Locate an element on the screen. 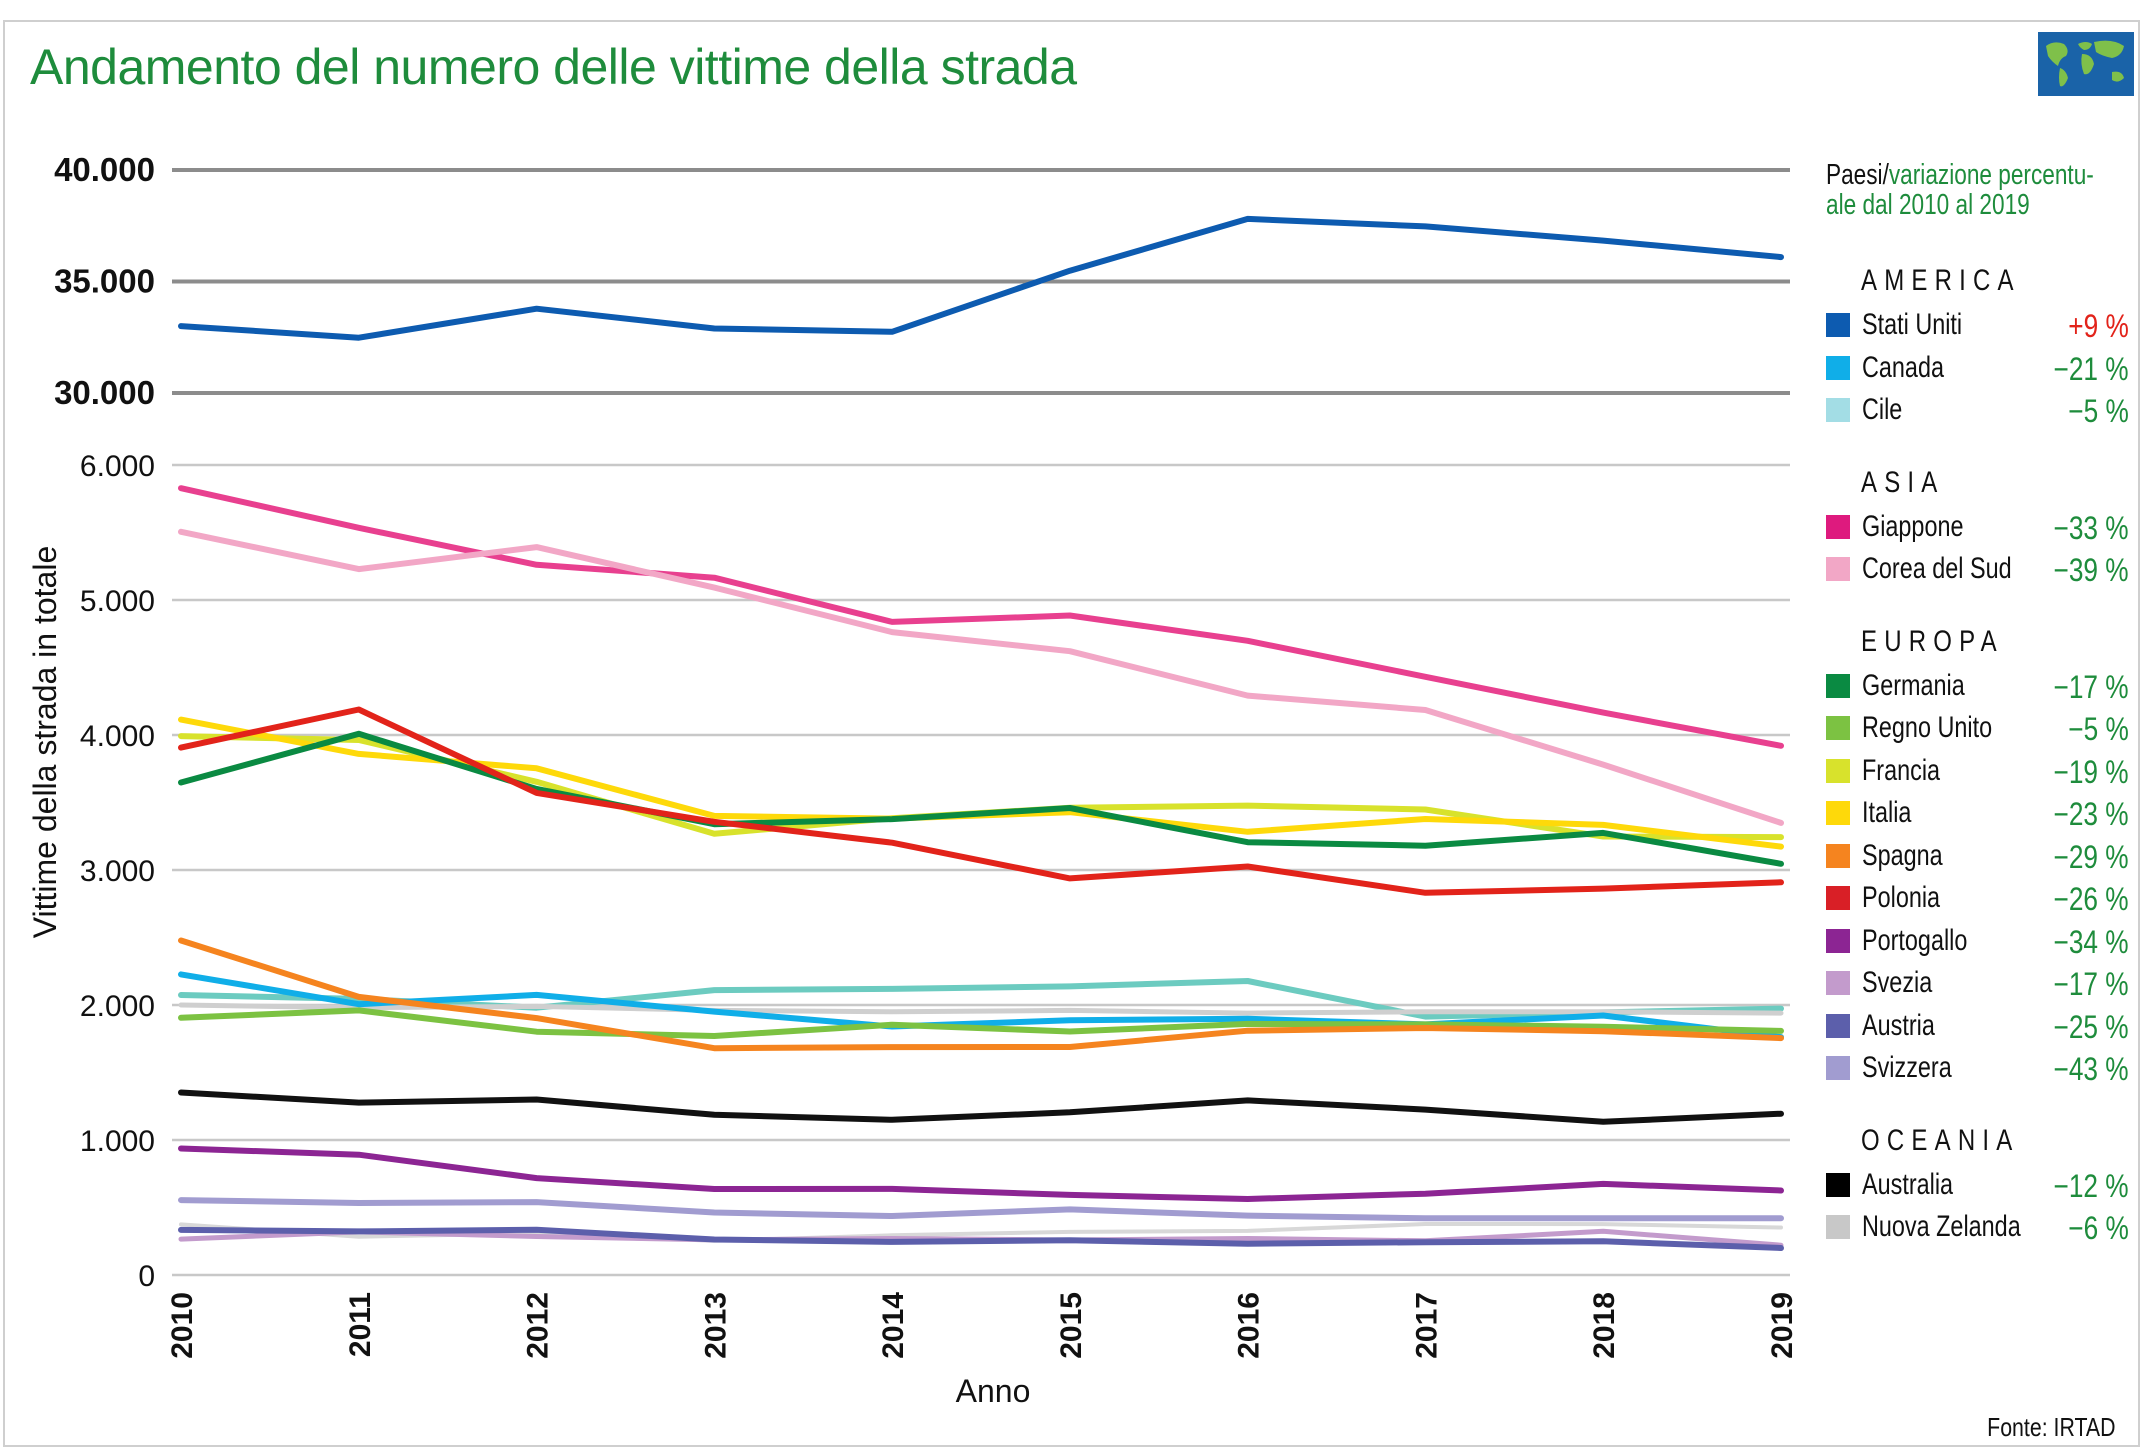 Image resolution: width=2148 pixels, height=1453 pixels. y-tick-label: 3.000 is located at coordinates (117, 871).